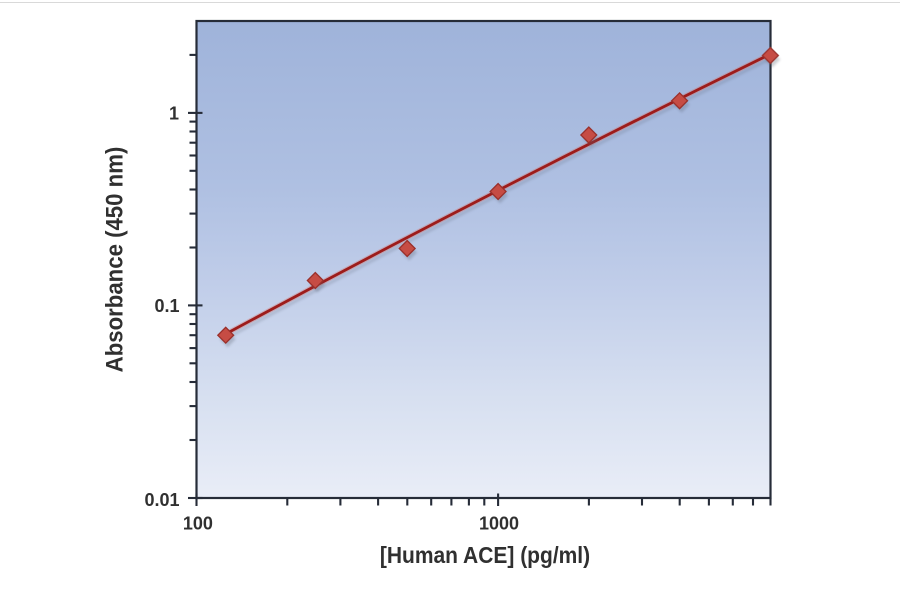 Image resolution: width=900 pixels, height=594 pixels. What do you see at coordinates (174, 114) in the screenshot?
I see `svg-text: 1` at bounding box center [174, 114].